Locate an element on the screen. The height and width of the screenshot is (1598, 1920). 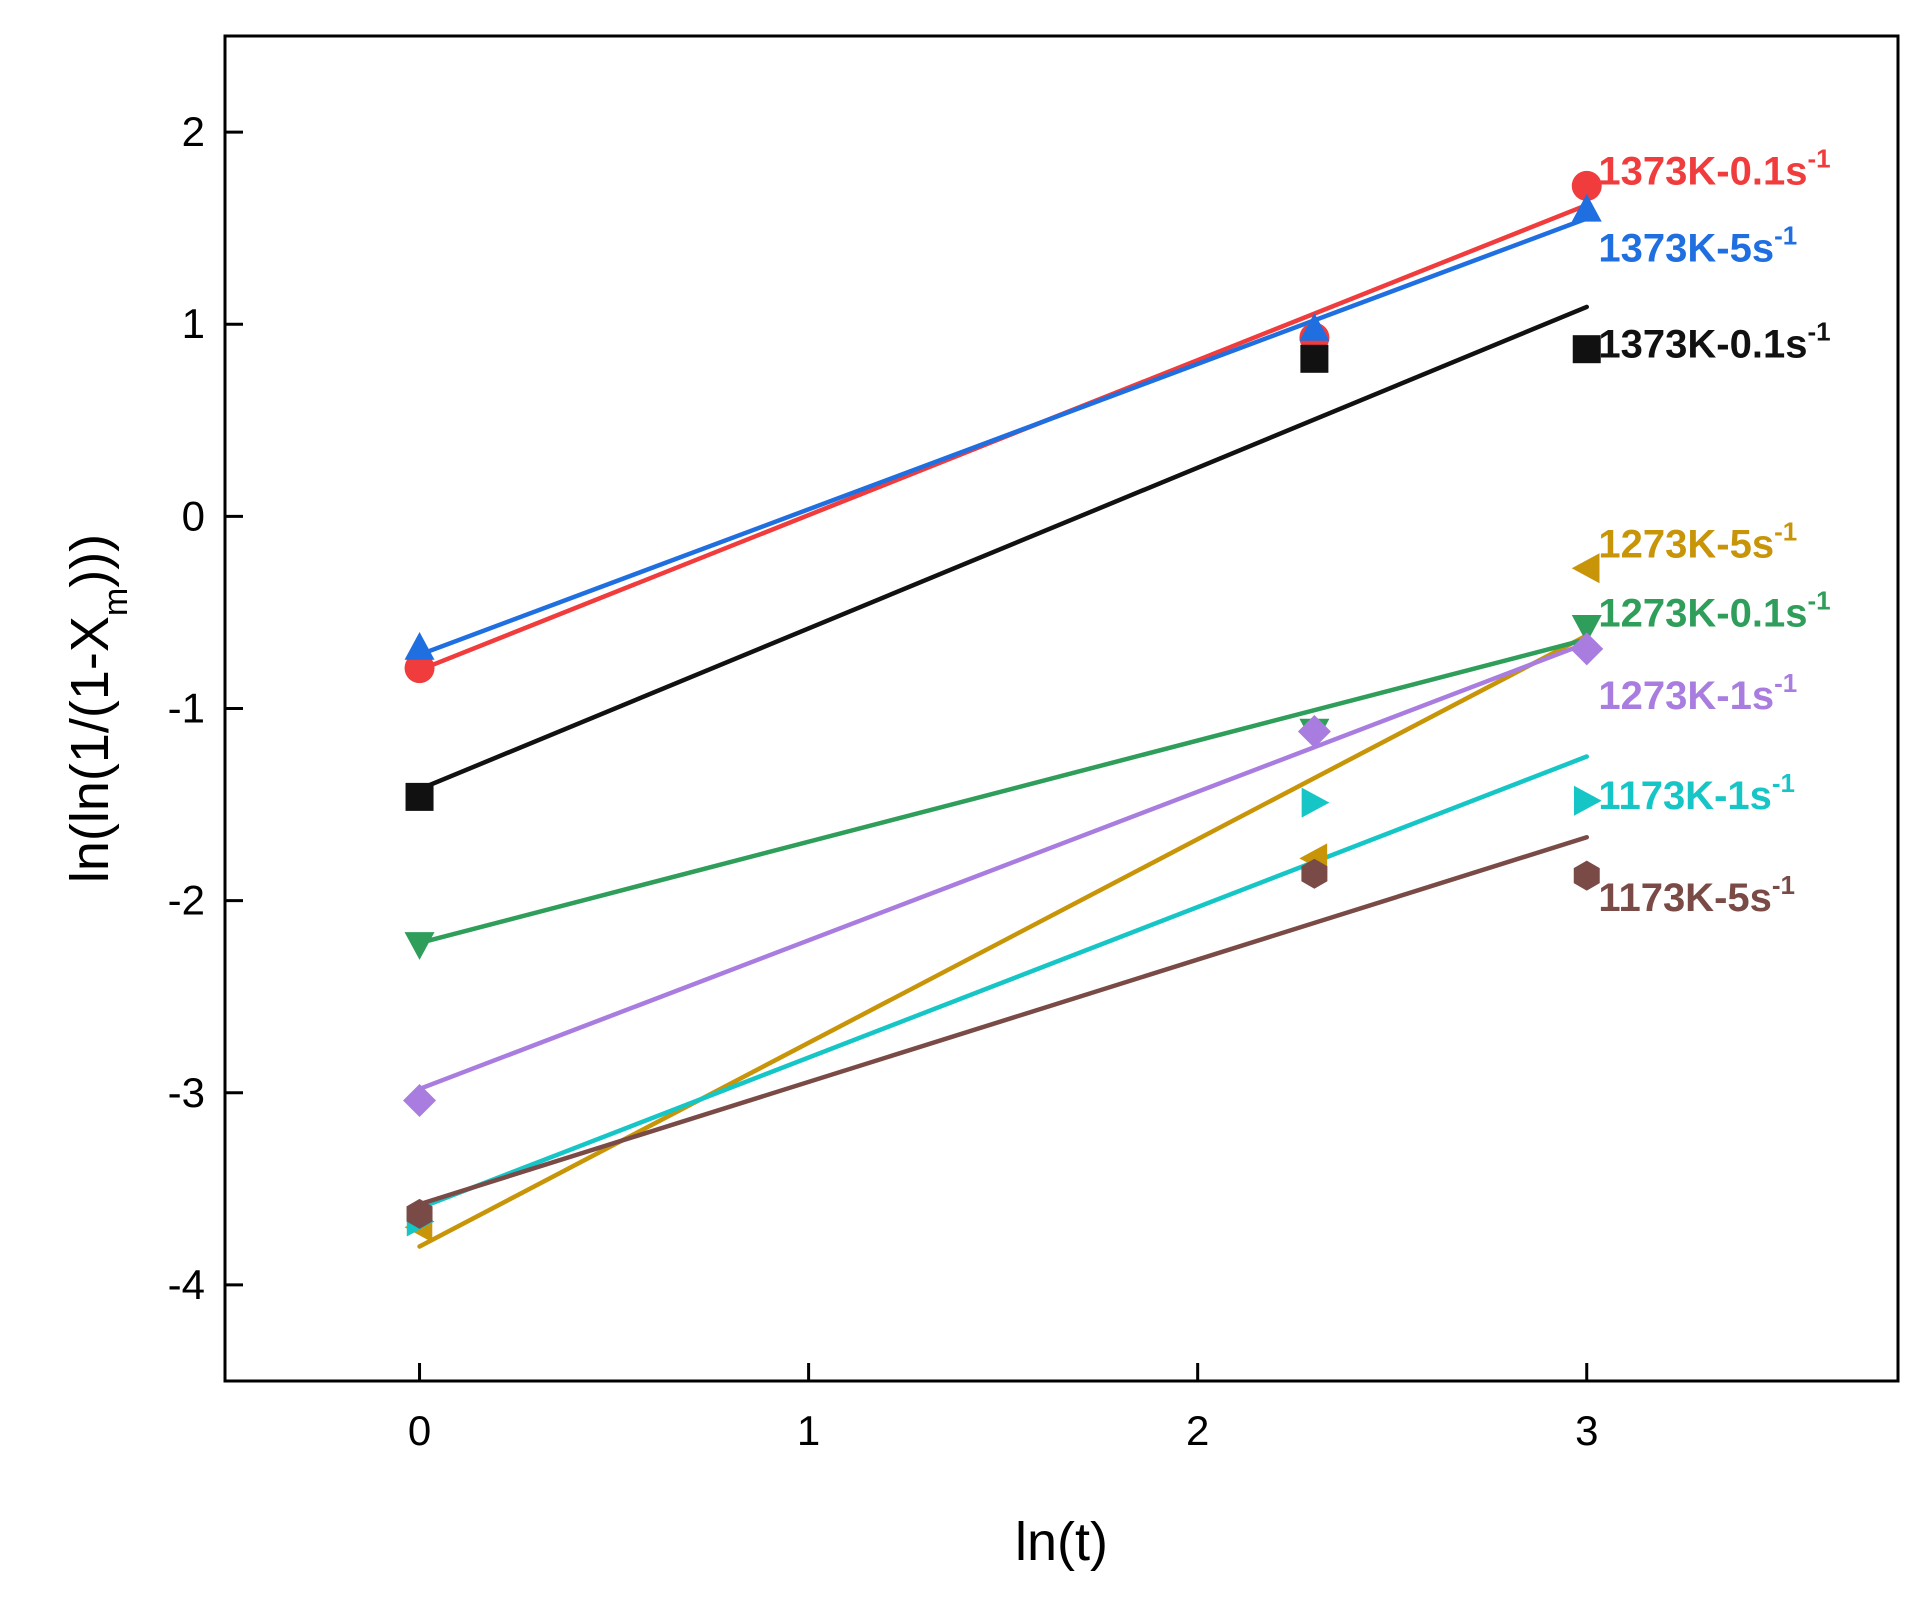
series-label: 1273K-1s-1 is located at coordinates (1697, 693).